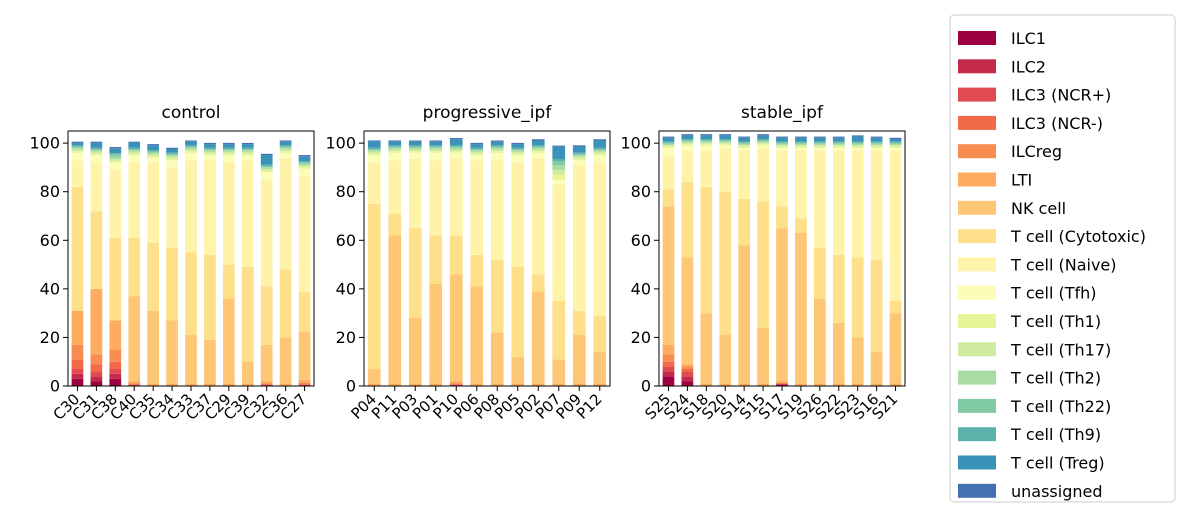 The height and width of the screenshot is (518, 1190). Describe the element at coordinates (641, 240) in the screenshot. I see `y-tick-label: 60` at that location.